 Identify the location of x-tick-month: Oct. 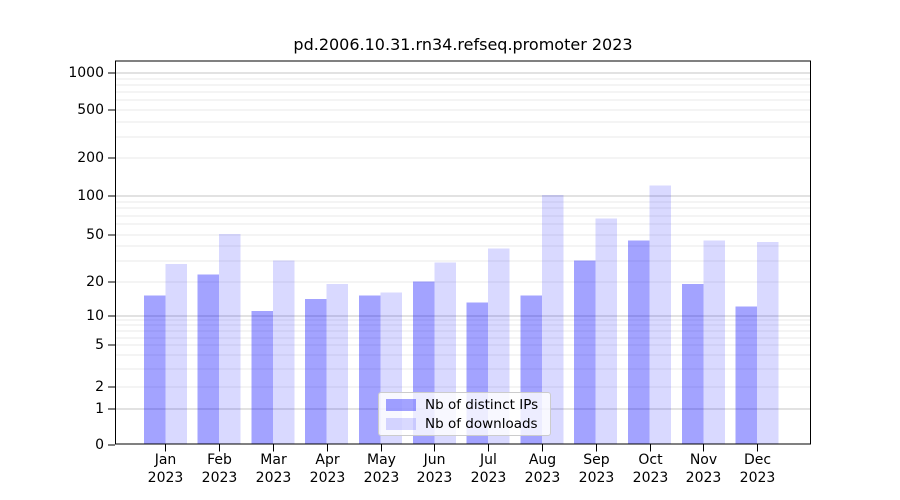
(650, 460).